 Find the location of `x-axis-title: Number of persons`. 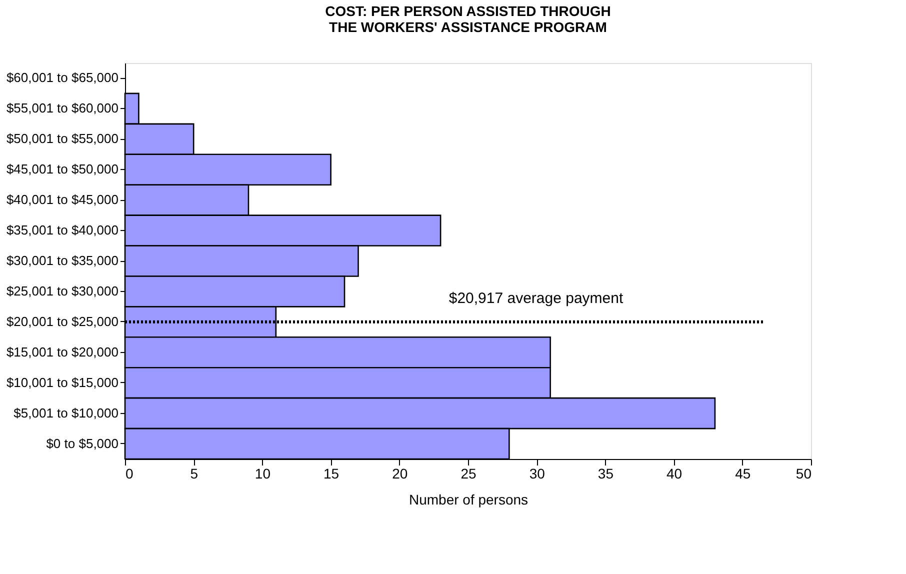

x-axis-title: Number of persons is located at coordinates (468, 500).